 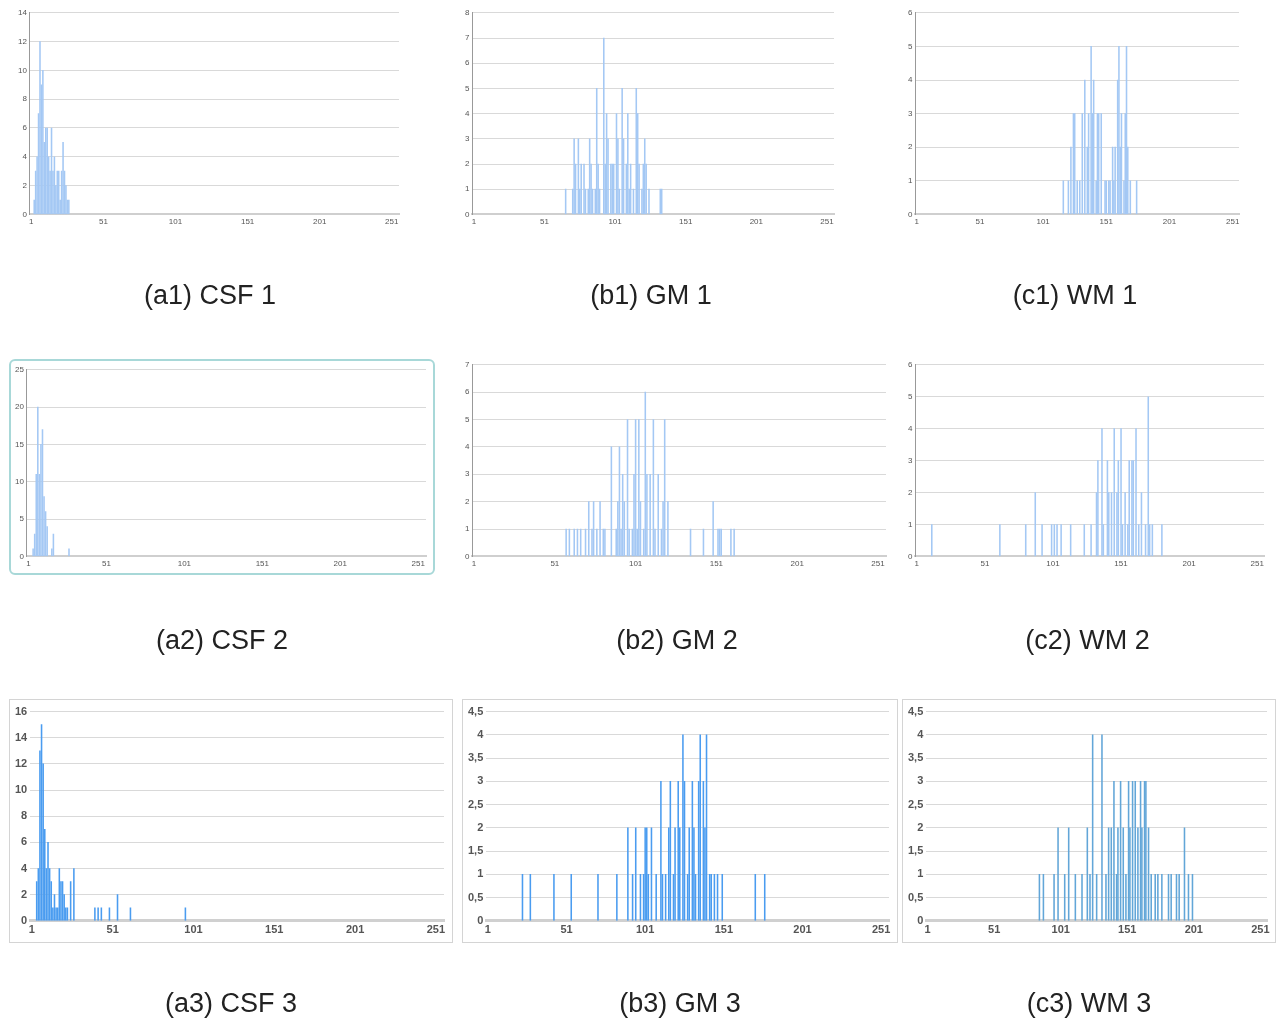 I want to click on text: (b2) GM 2, so click(x=677, y=640).